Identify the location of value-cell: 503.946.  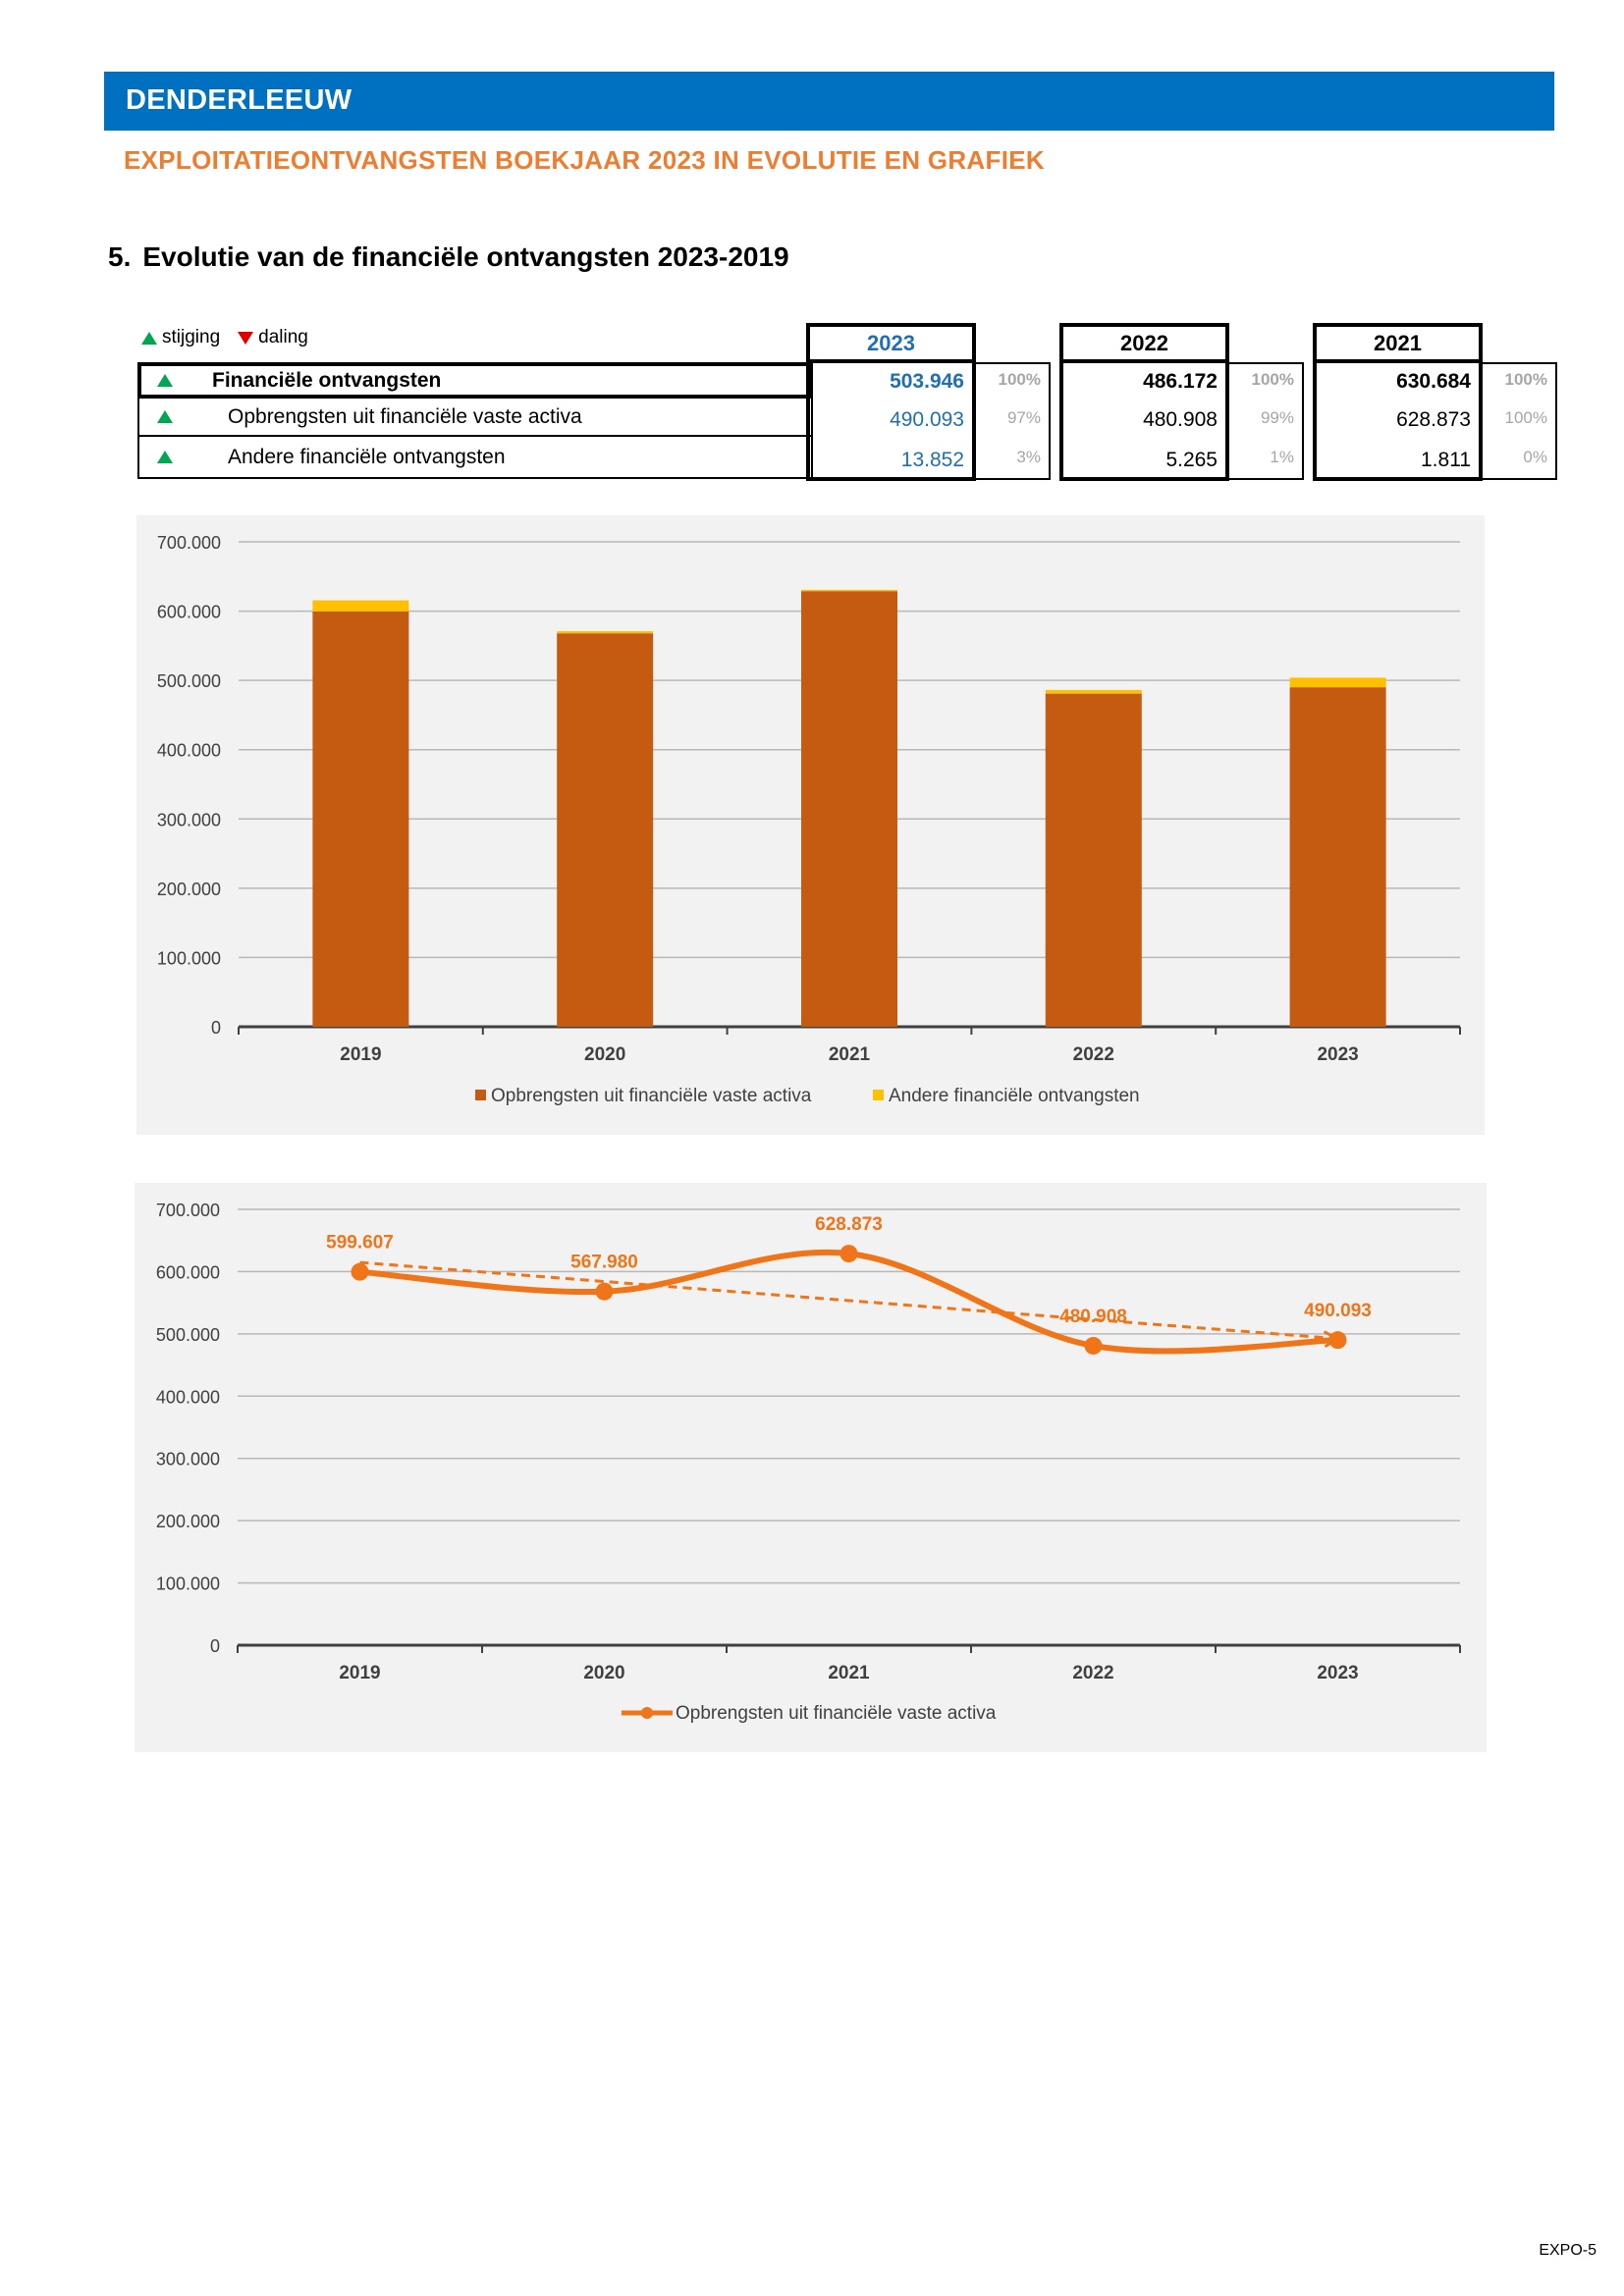
(927, 381).